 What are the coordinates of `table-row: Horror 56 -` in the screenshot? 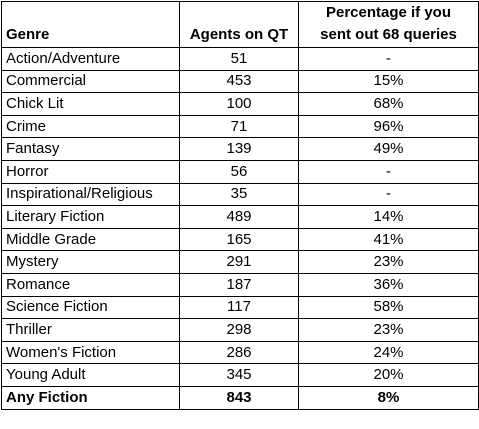 It's located at (240, 171).